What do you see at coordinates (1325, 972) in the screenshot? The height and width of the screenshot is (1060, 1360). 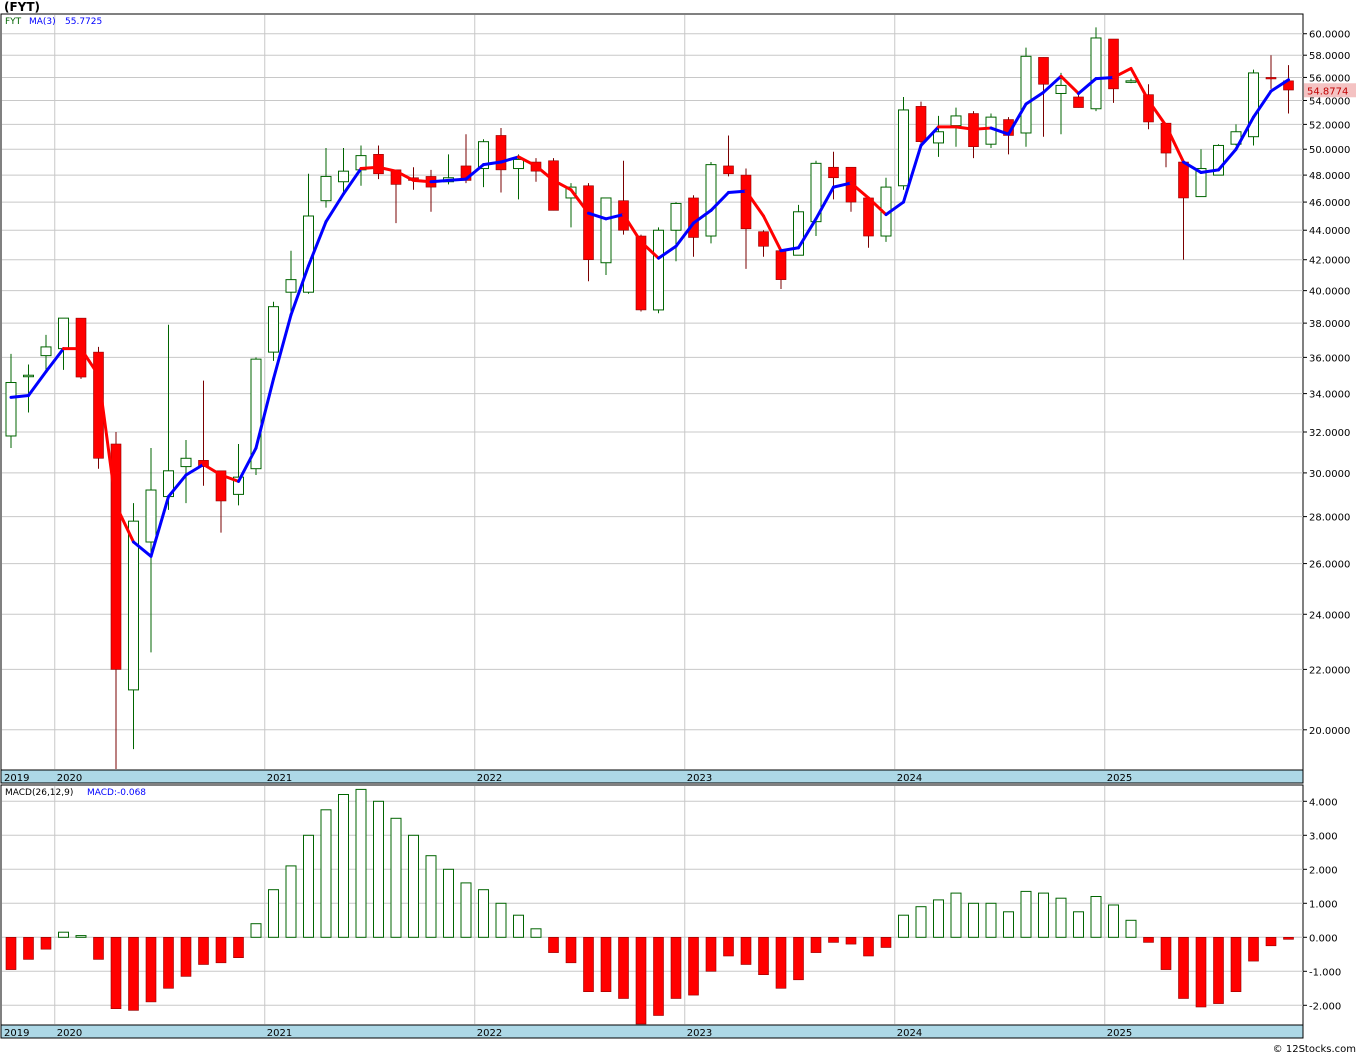 I see `macd-tick-label: -1.000` at bounding box center [1325, 972].